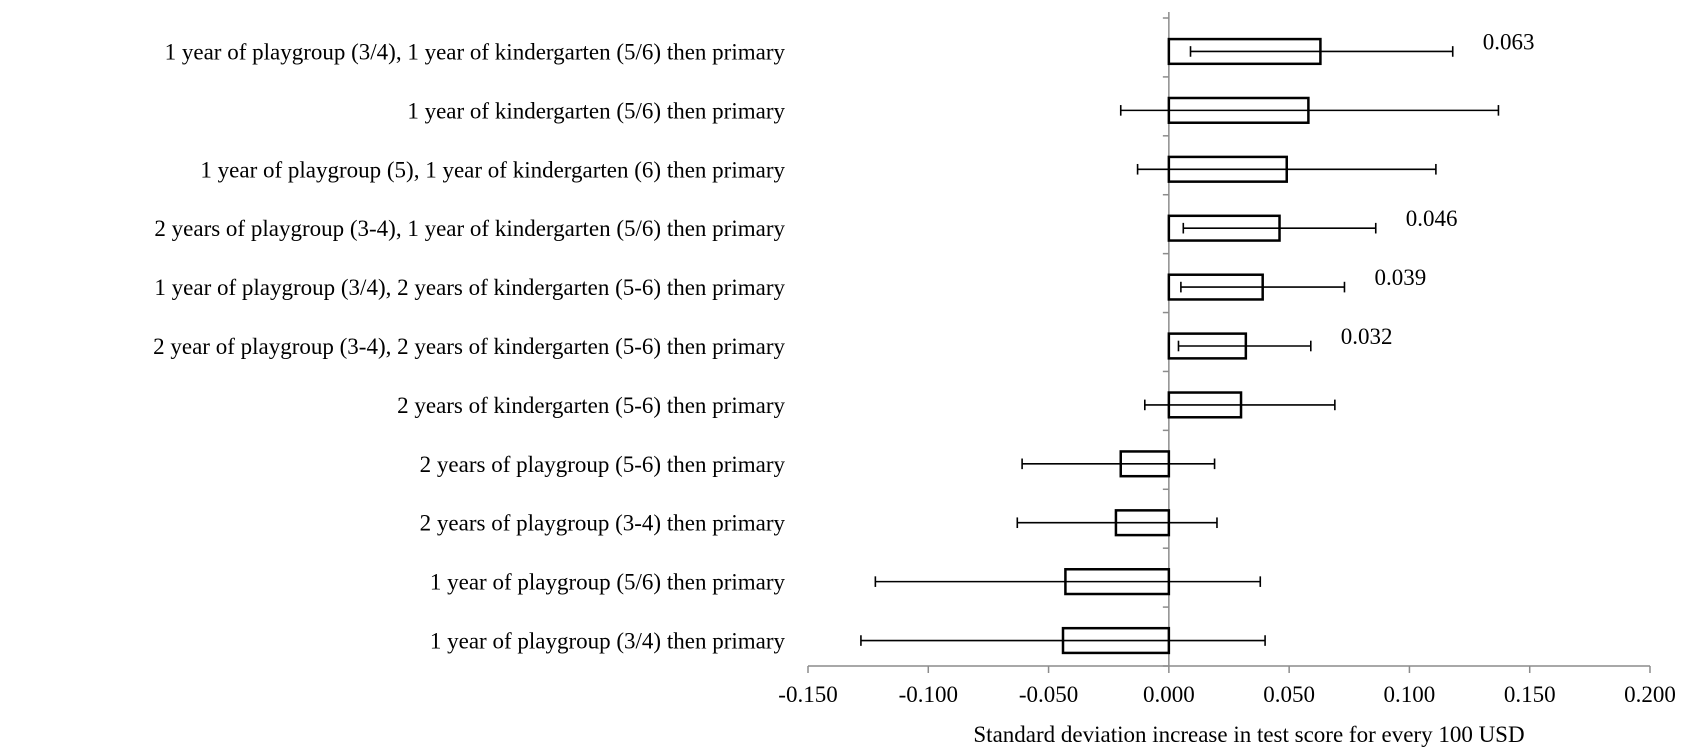 This screenshot has height=750, width=1684. I want to click on x-tick-label: 0.000, so click(1169, 694).